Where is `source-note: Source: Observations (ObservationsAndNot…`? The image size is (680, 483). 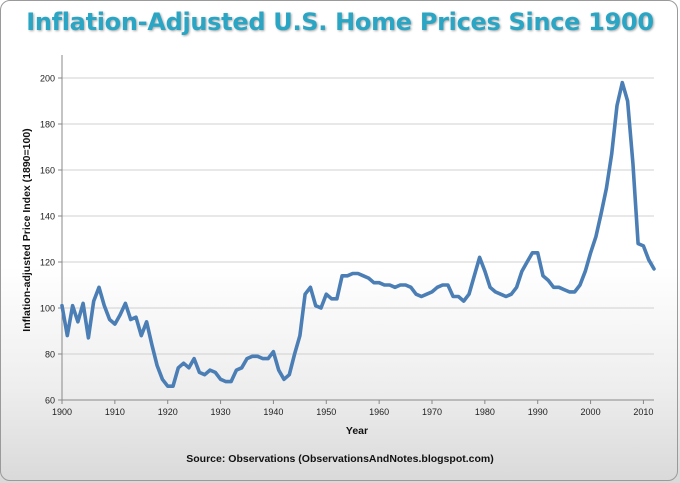
source-note: Source: Observations (ObservationsAndNot… is located at coordinates (340, 459).